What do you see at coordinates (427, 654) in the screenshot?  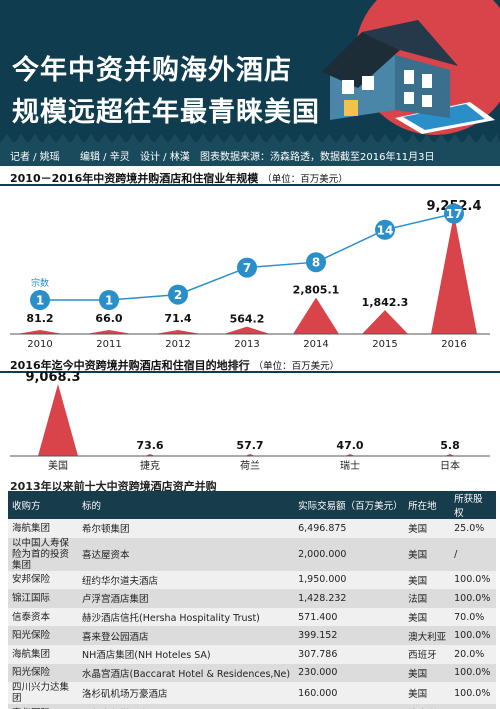 I see `table-cell: 西班牙` at bounding box center [427, 654].